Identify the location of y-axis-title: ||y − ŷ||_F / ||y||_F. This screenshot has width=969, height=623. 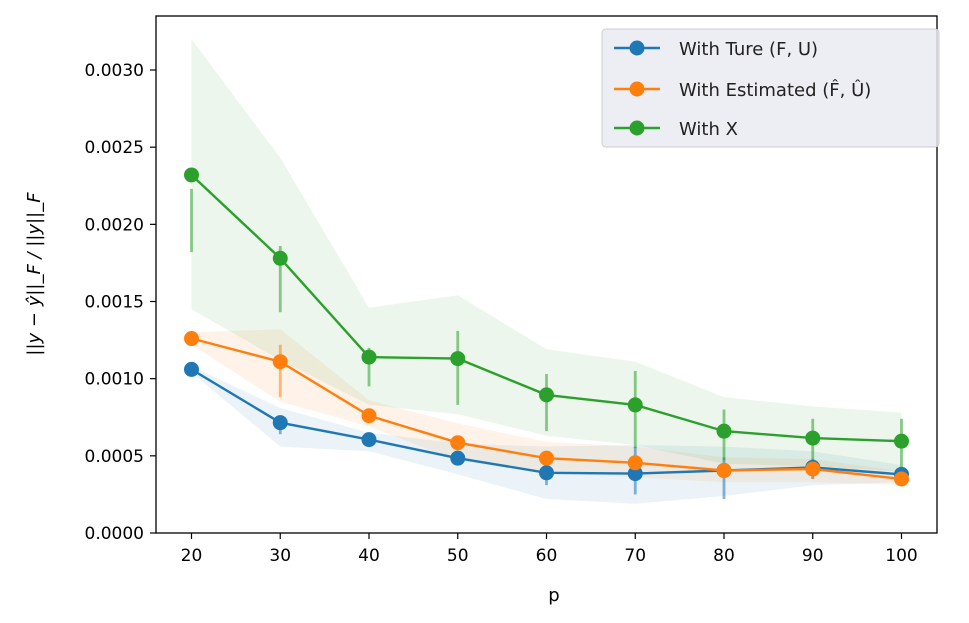
(34, 274).